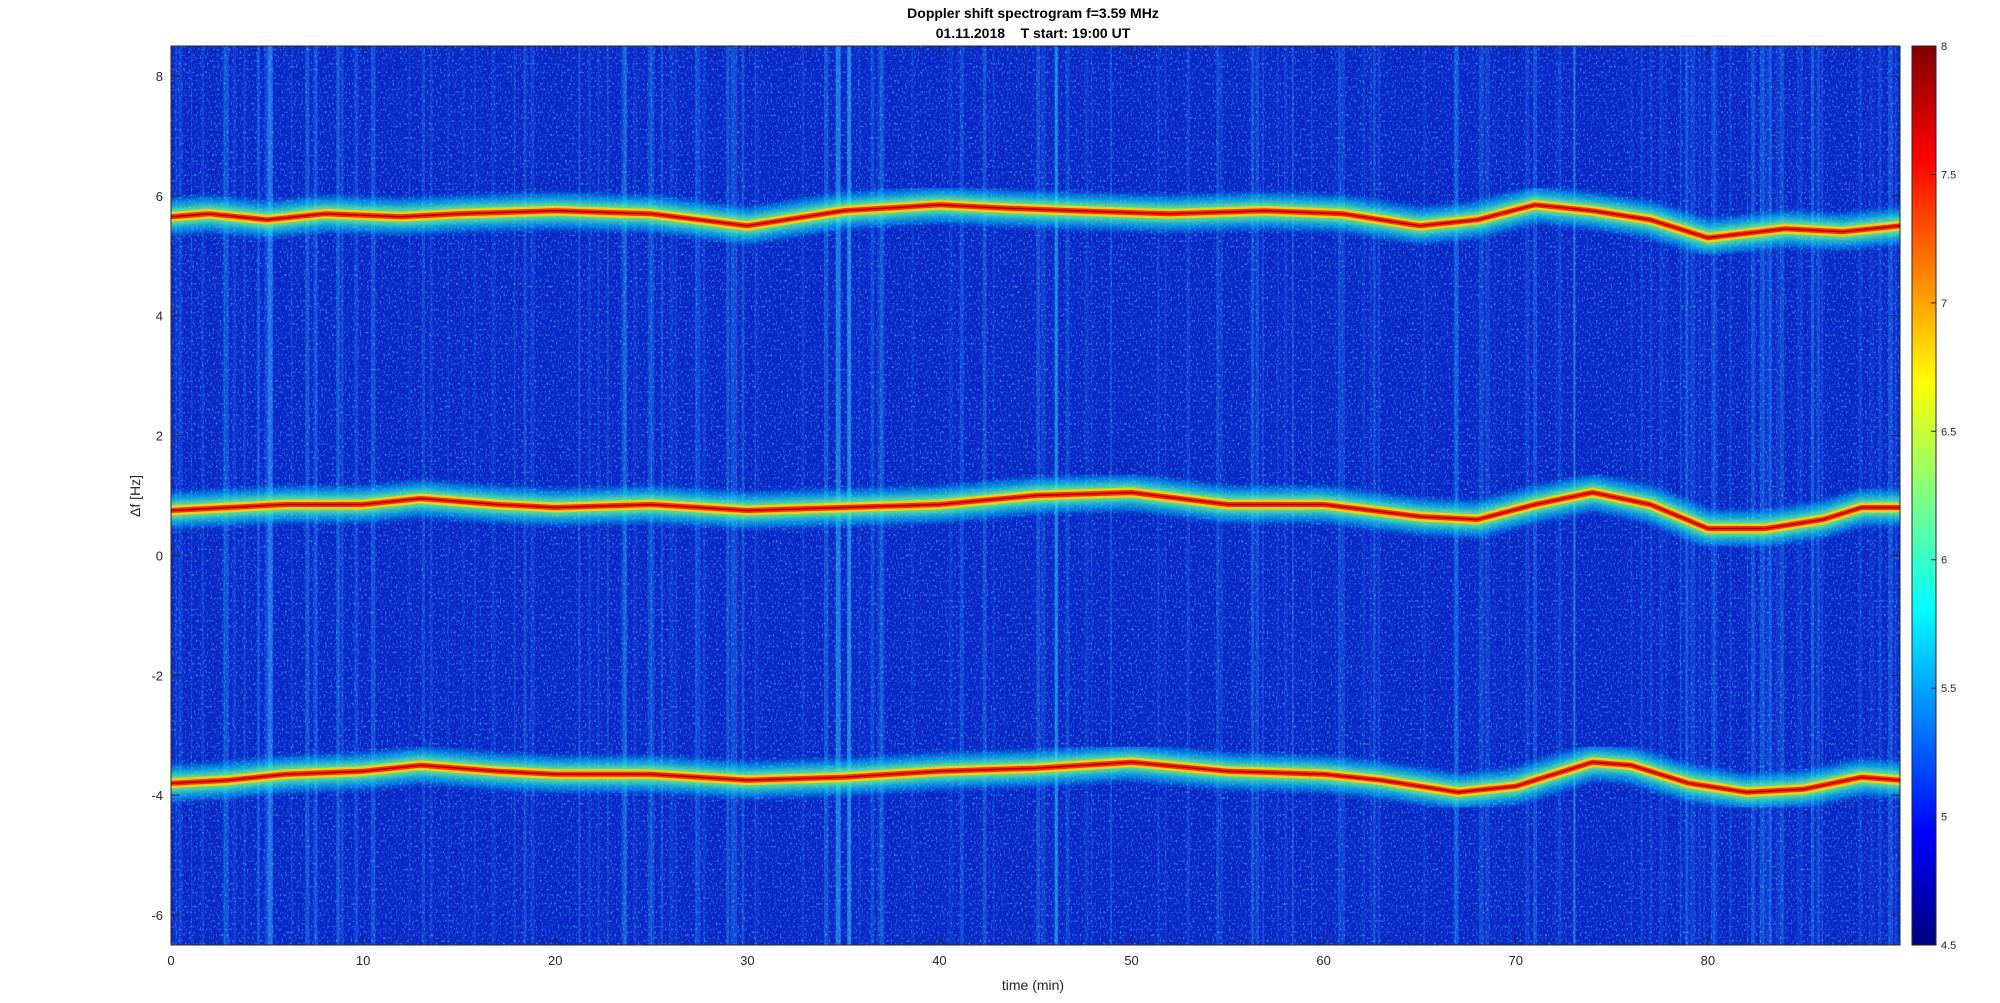 The height and width of the screenshot is (1003, 2000). What do you see at coordinates (170, 960) in the screenshot?
I see `x-tick-label: 0` at bounding box center [170, 960].